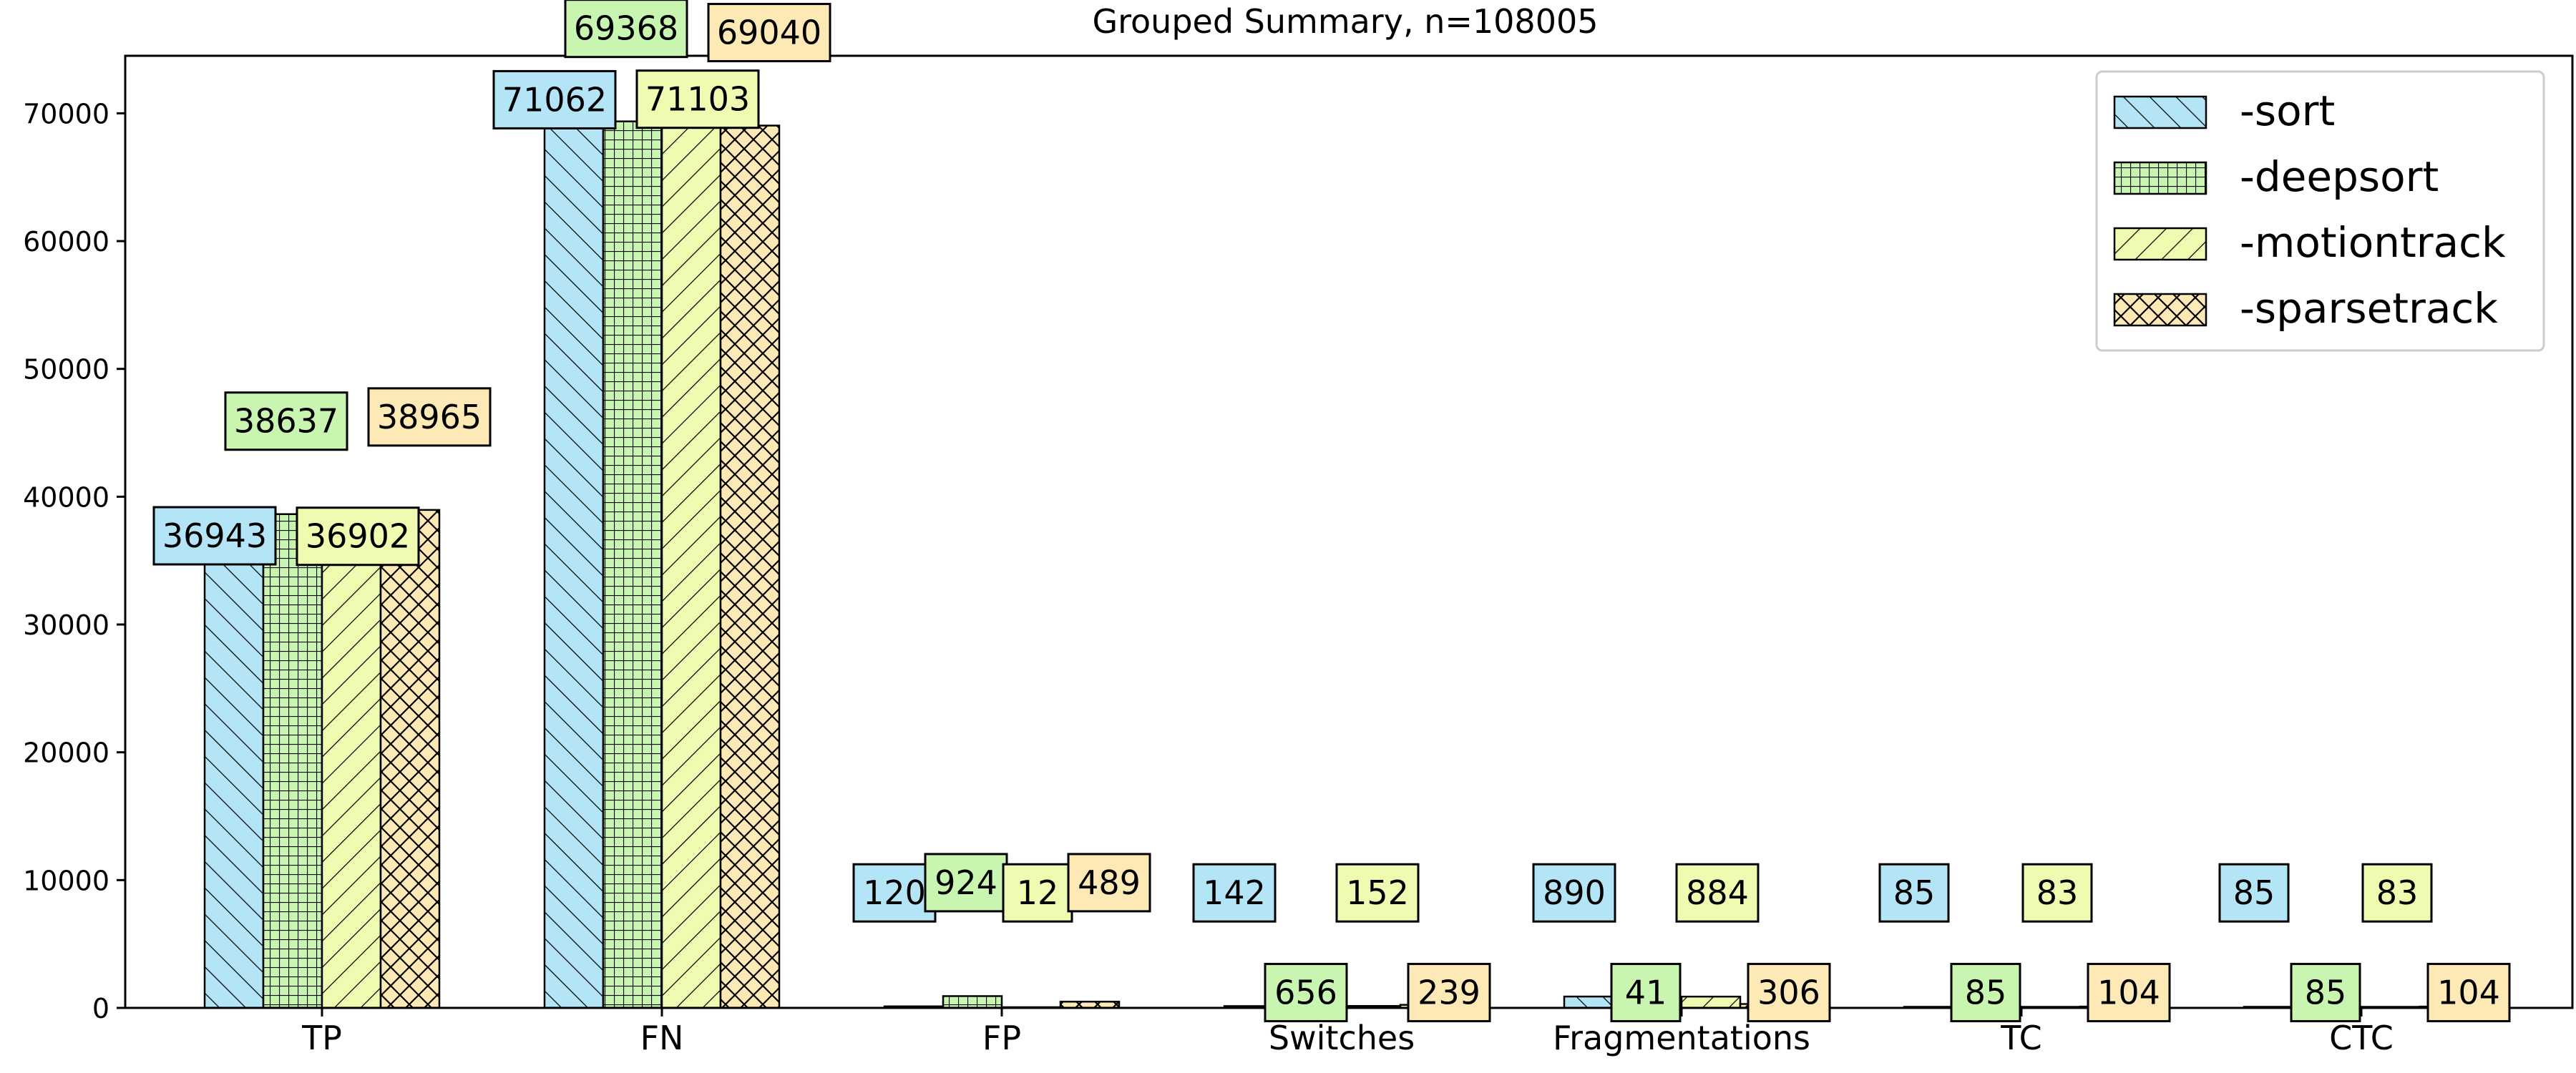 The width and height of the screenshot is (2576, 1073). I want to click on svg-text: 306, so click(1788, 993).